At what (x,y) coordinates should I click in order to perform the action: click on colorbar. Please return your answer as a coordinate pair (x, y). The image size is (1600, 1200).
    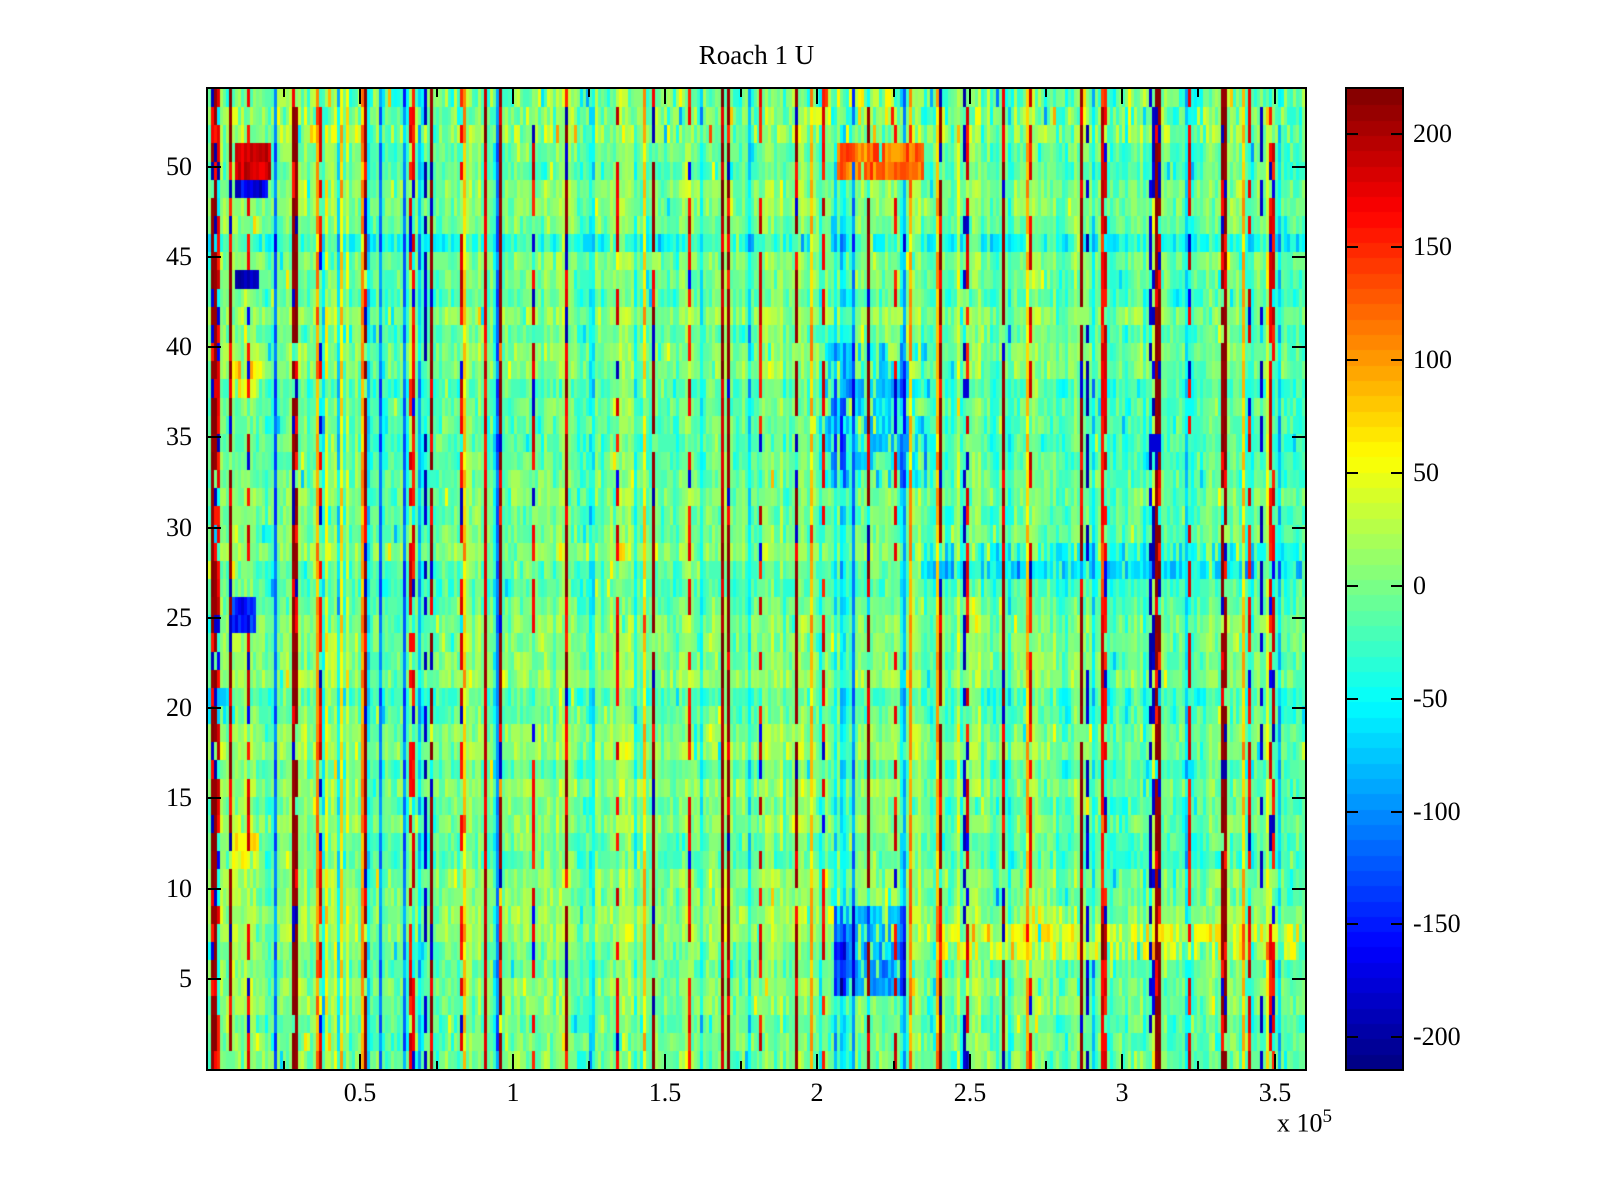
    Looking at the image, I should click on (1374, 579).